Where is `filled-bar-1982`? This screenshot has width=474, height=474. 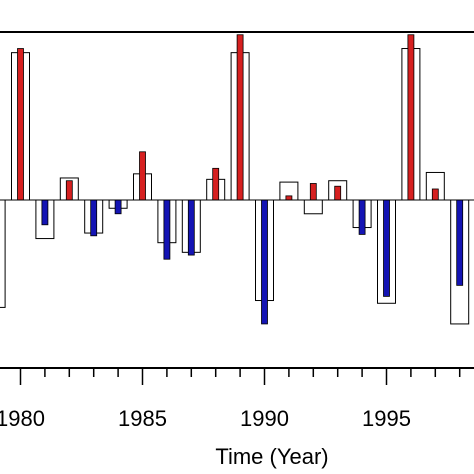 filled-bar-1982 is located at coordinates (69, 190).